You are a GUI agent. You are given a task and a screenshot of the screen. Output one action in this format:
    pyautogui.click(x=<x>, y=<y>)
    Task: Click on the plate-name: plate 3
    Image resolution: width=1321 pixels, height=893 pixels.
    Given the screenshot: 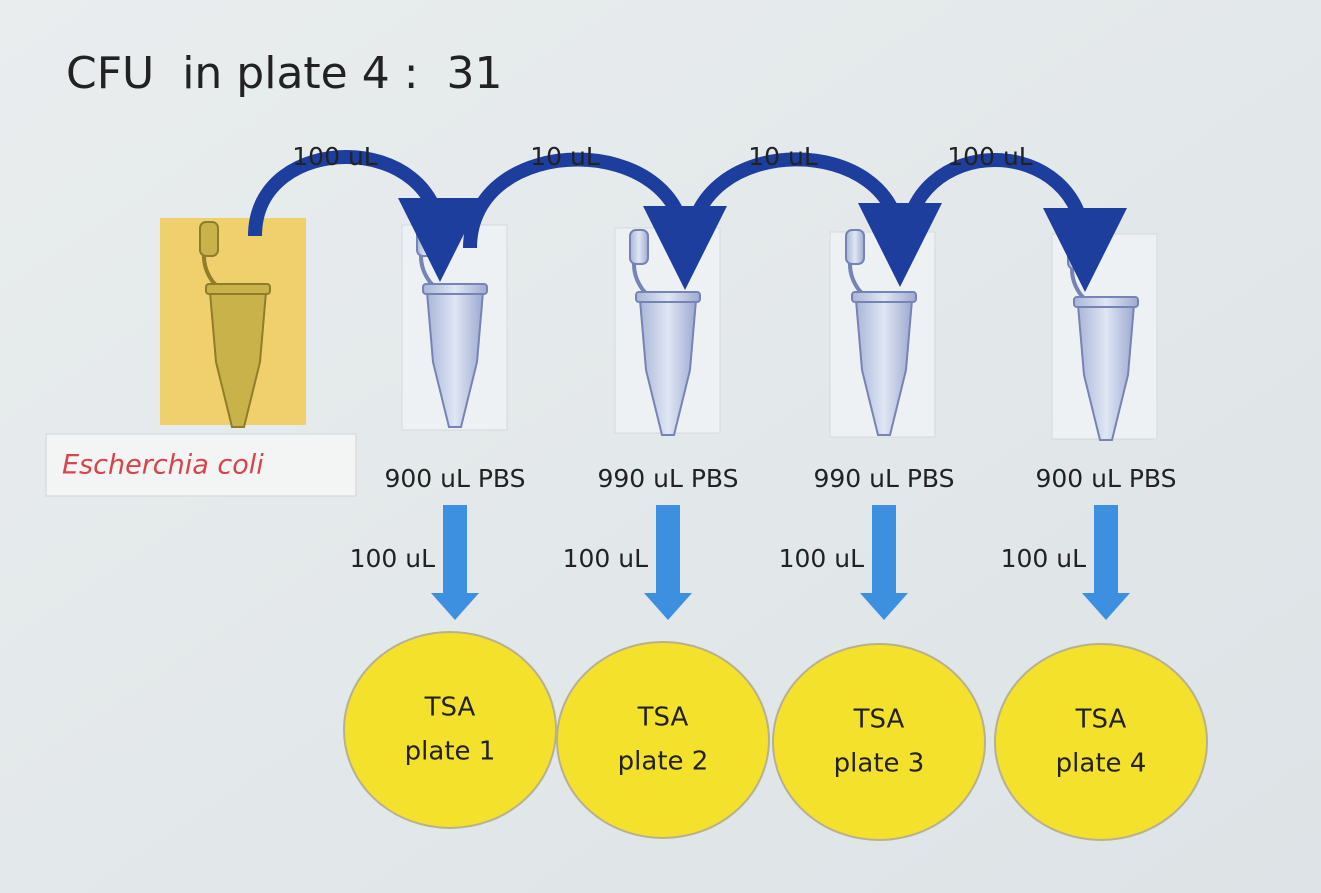 What is the action you would take?
    pyautogui.click(x=879, y=764)
    